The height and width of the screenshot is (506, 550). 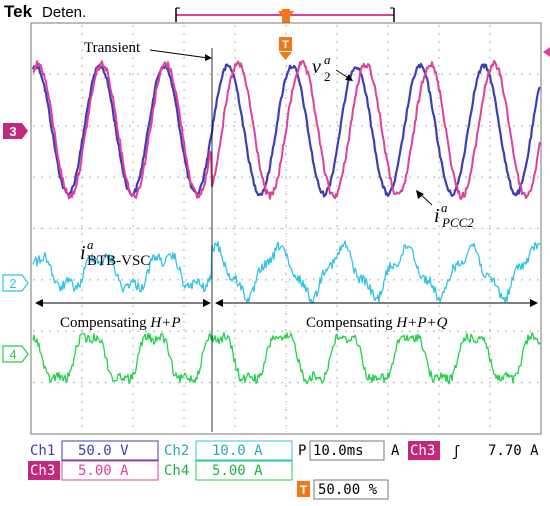 I want to click on trigger-pos-icon, so click(x=303, y=489).